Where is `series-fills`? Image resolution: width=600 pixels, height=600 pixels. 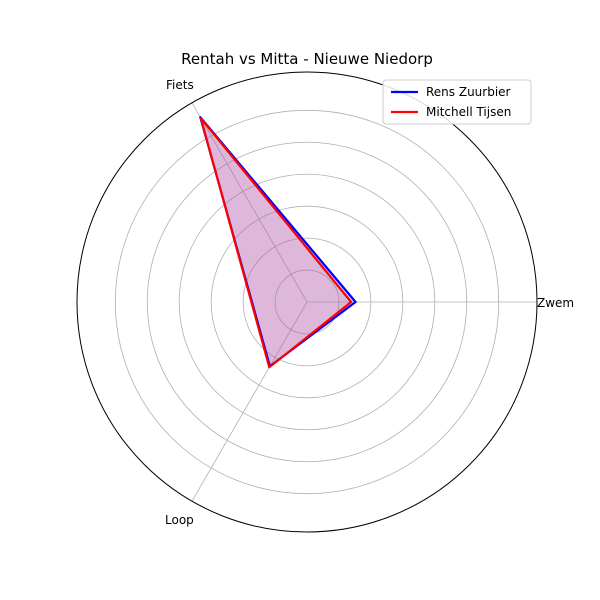 series-fills is located at coordinates (278, 242).